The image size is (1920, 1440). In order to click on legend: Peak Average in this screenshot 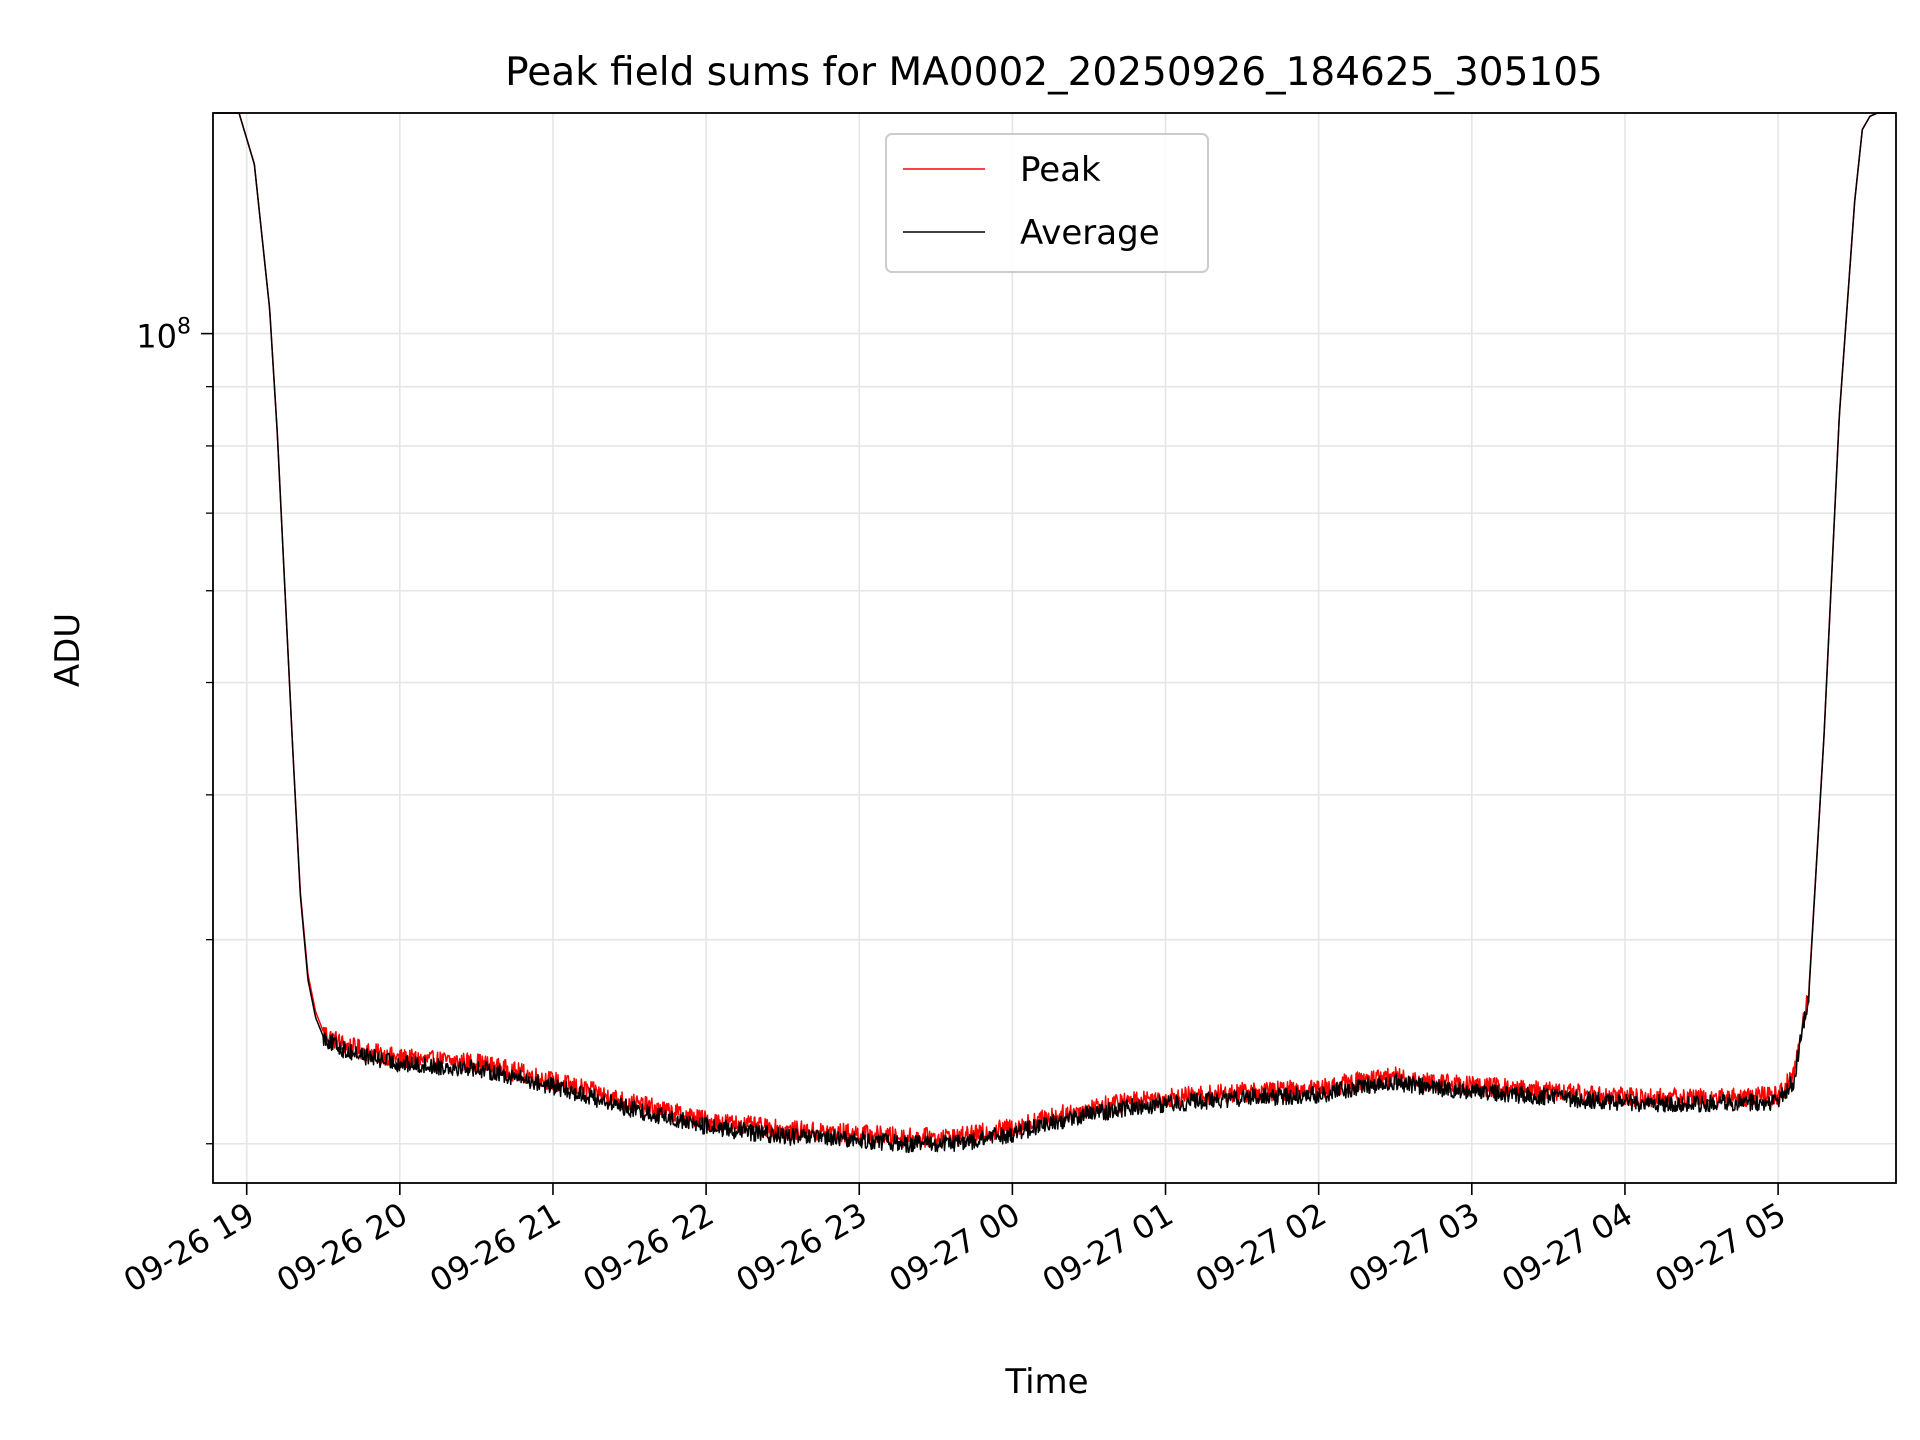, I will do `click(1047, 203)`.